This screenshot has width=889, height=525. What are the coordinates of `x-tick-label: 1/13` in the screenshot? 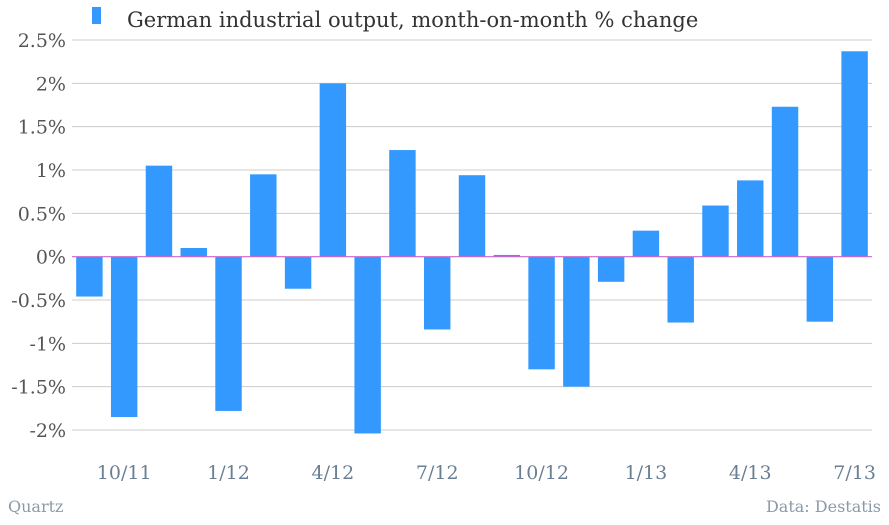 It's located at (646, 473).